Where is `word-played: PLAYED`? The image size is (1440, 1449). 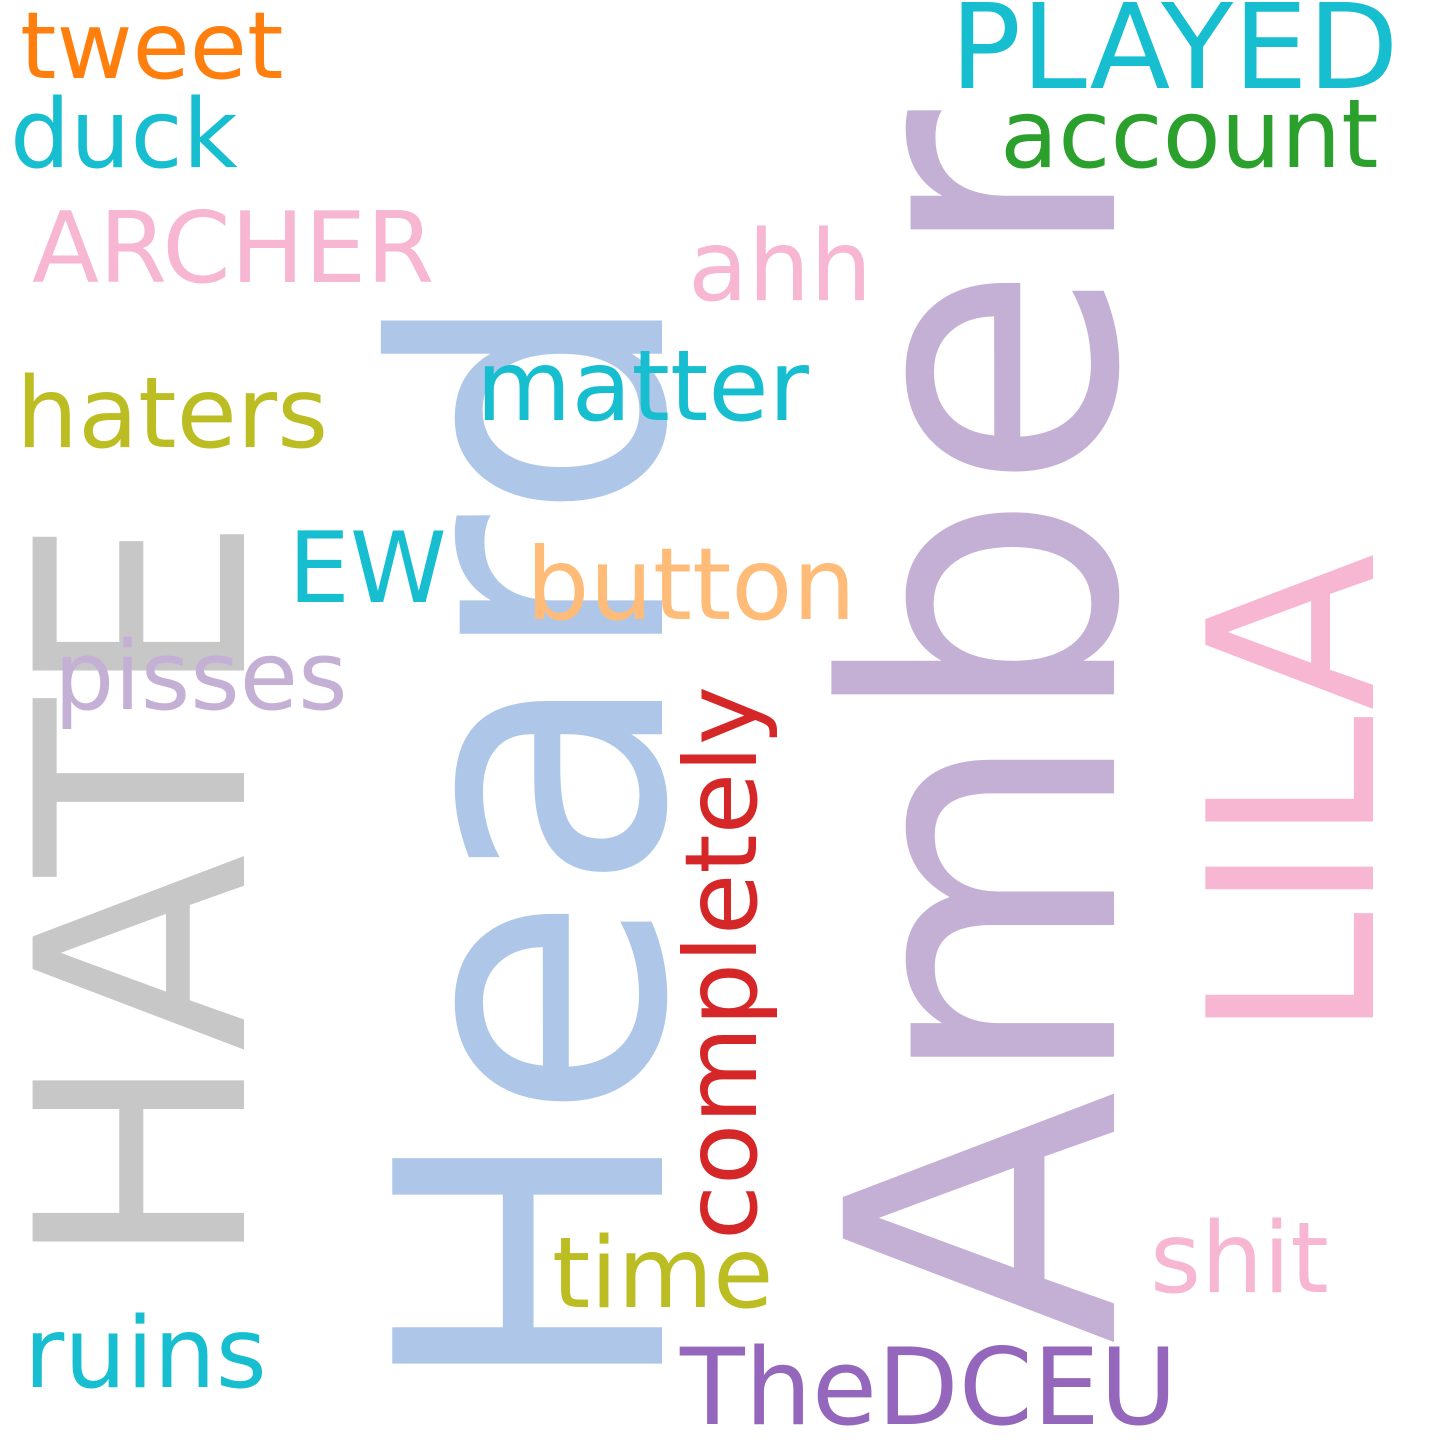 word-played: PLAYED is located at coordinates (1174, 58).